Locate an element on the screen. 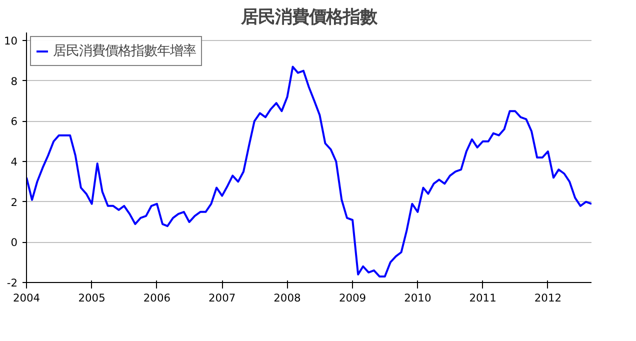 The width and height of the screenshot is (636, 341). x-tick-label: 2008 is located at coordinates (288, 298).